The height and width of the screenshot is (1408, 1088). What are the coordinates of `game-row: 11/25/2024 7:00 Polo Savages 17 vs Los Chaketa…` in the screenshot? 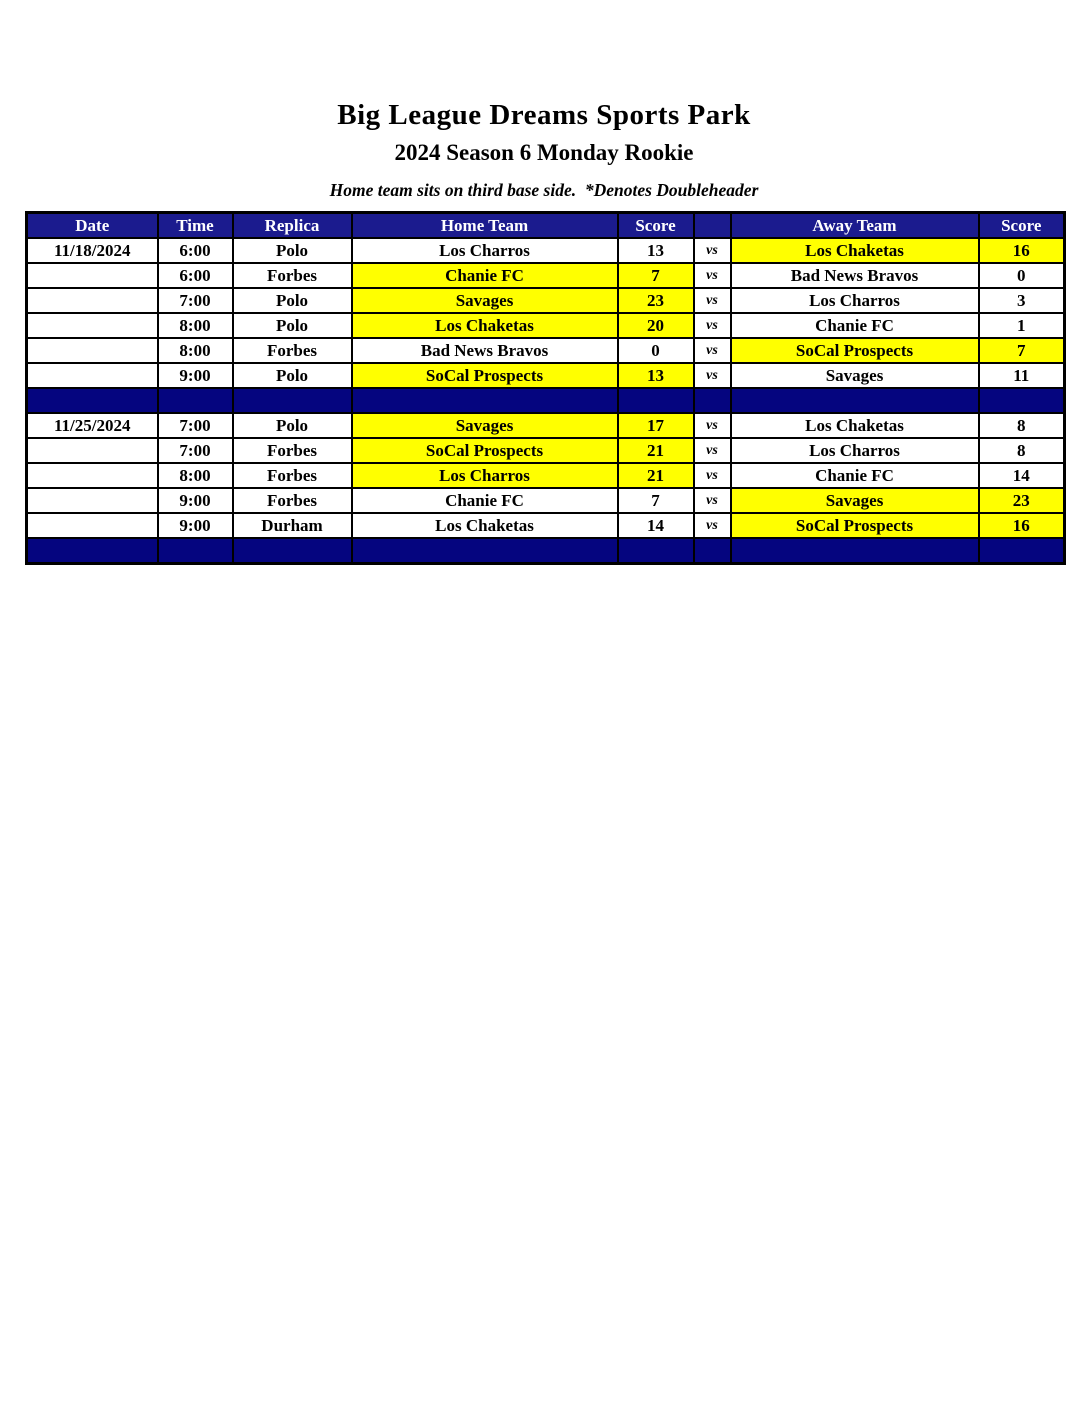 It's located at (545, 425).